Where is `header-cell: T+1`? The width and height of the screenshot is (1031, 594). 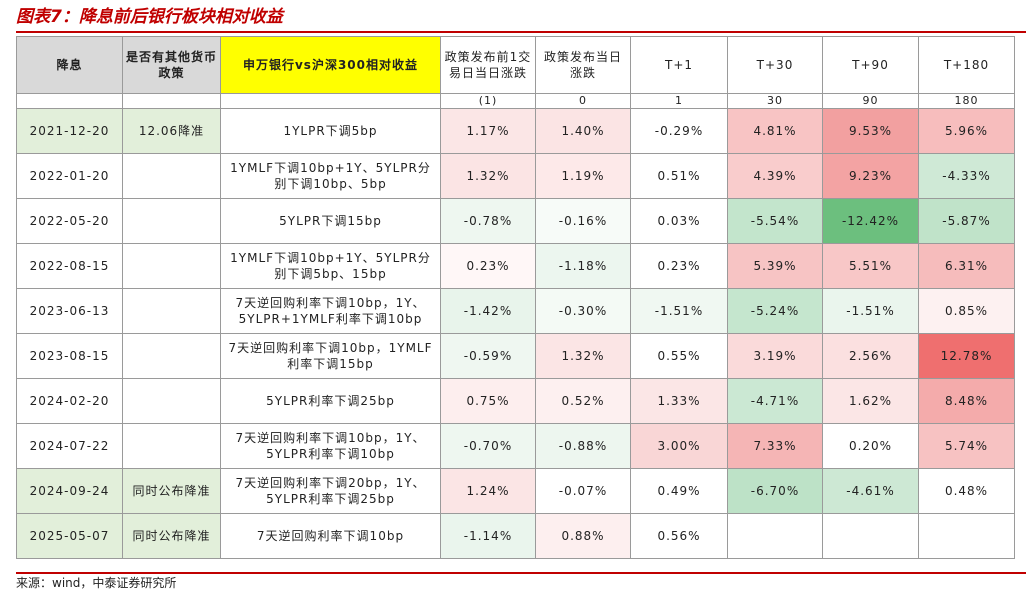 header-cell: T+1 is located at coordinates (679, 65).